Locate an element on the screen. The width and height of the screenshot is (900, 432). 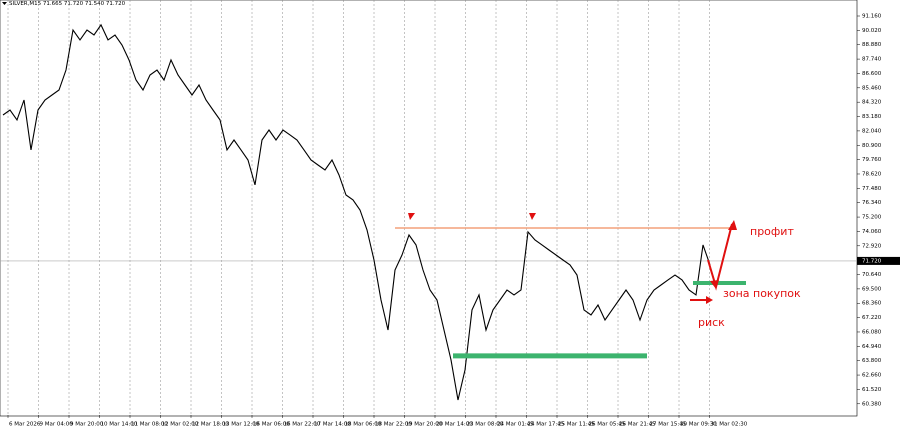
x-tick-label: 30 Mar 09:30 is located at coordinates (698, 425).